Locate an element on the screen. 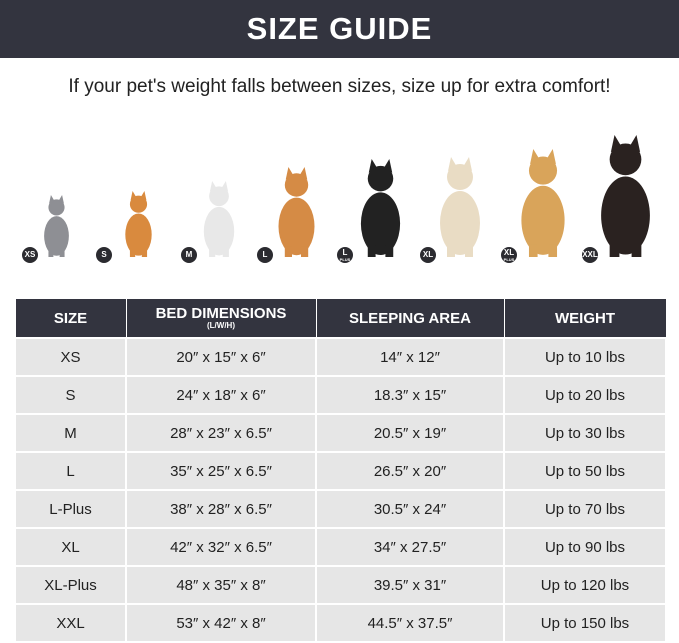 The width and height of the screenshot is (679, 643). table-cell: XXL is located at coordinates (70, 623).